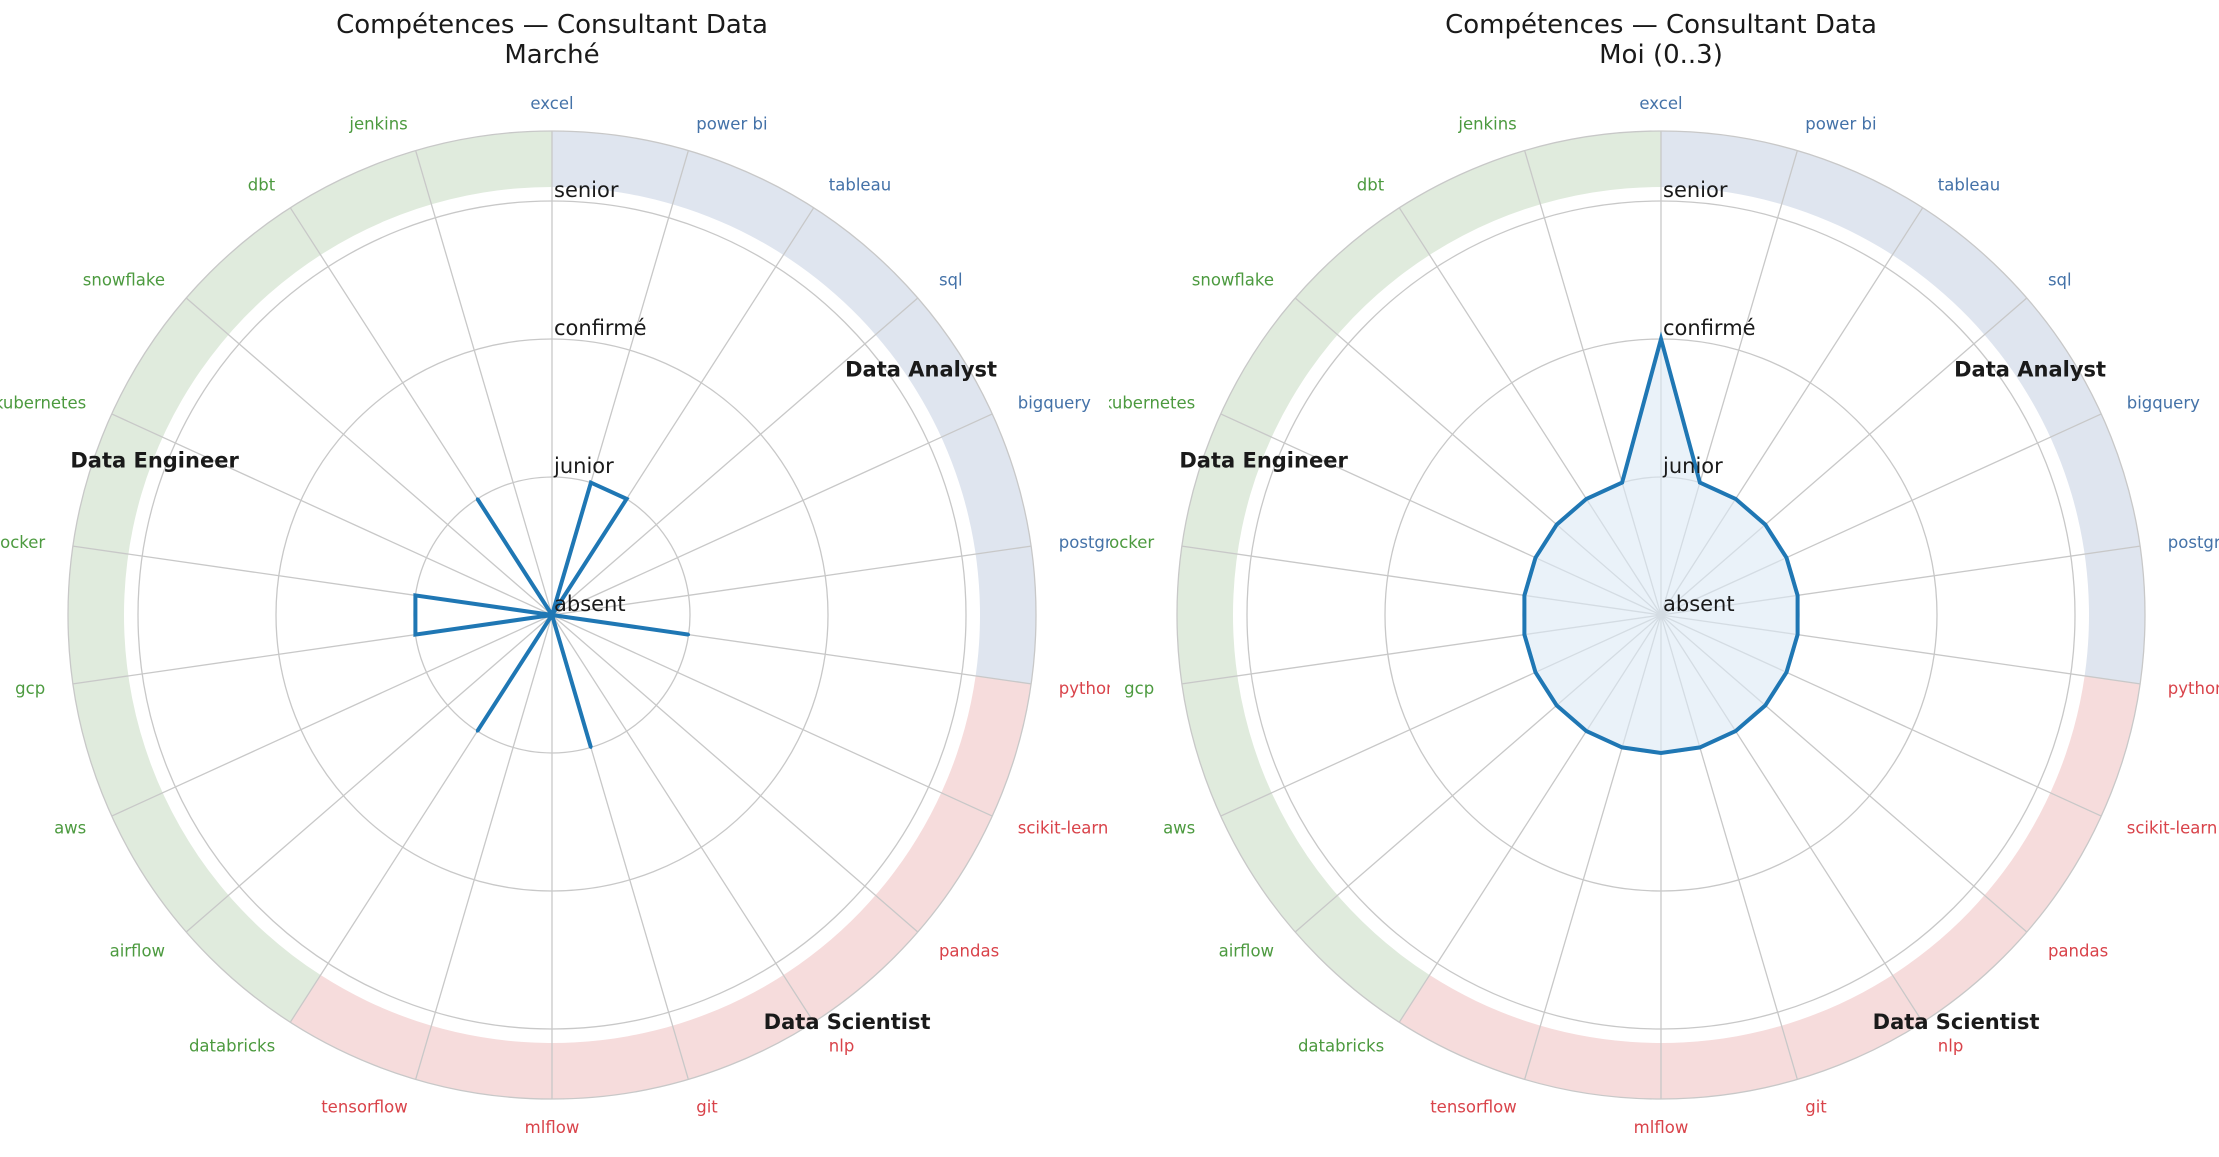 The width and height of the screenshot is (2219, 1157). I want to click on data-point-python, so click(689, 635).